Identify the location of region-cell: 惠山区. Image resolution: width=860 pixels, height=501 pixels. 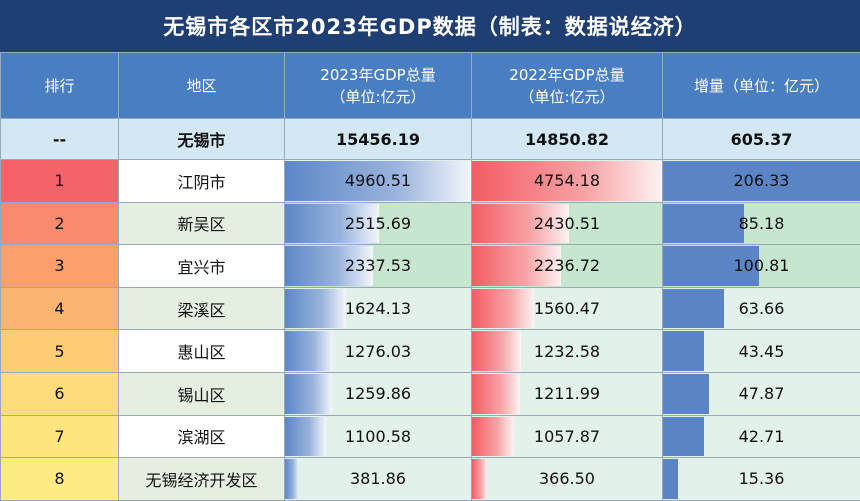
(202, 351).